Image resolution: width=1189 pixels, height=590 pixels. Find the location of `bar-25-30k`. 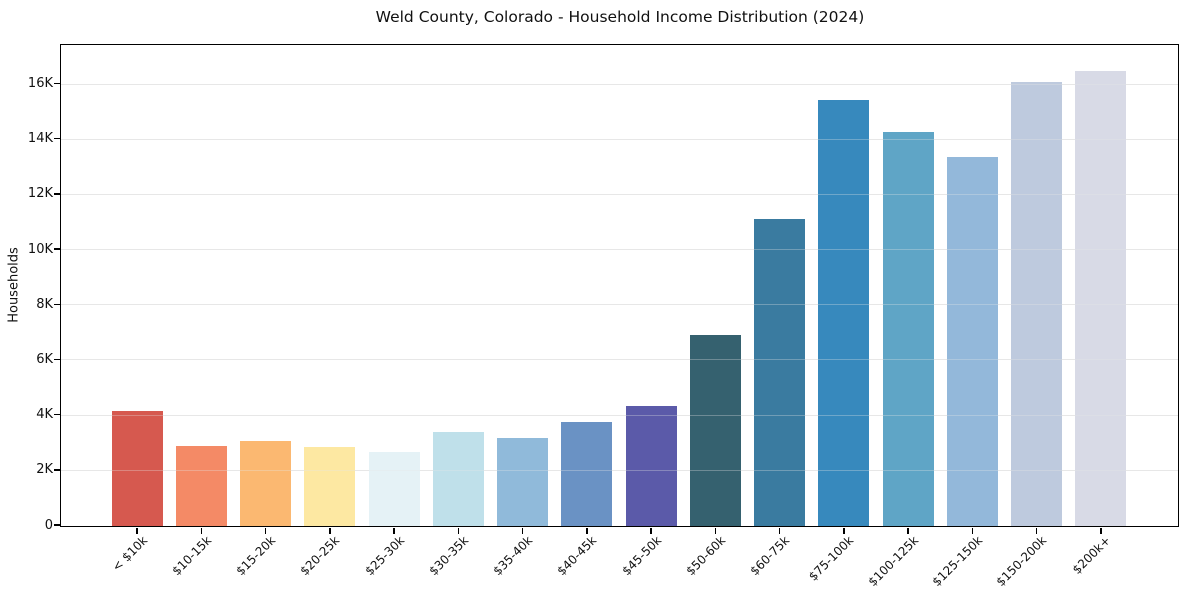

bar-25-30k is located at coordinates (394, 488).